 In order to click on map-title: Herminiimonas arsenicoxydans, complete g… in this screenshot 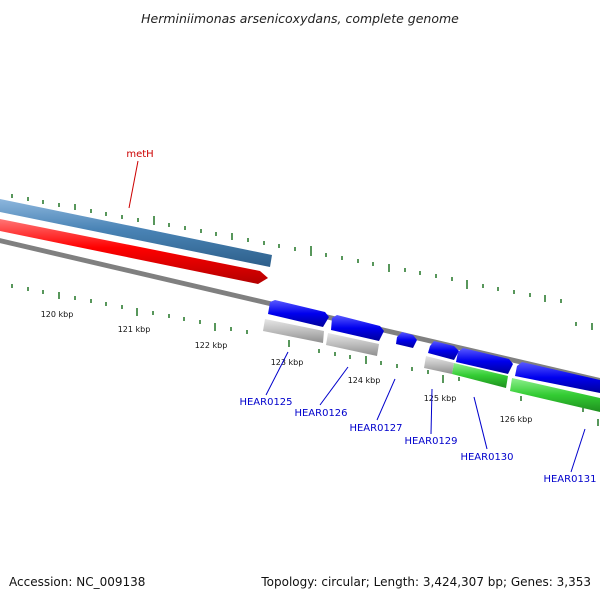, I will do `click(300, 18)`.